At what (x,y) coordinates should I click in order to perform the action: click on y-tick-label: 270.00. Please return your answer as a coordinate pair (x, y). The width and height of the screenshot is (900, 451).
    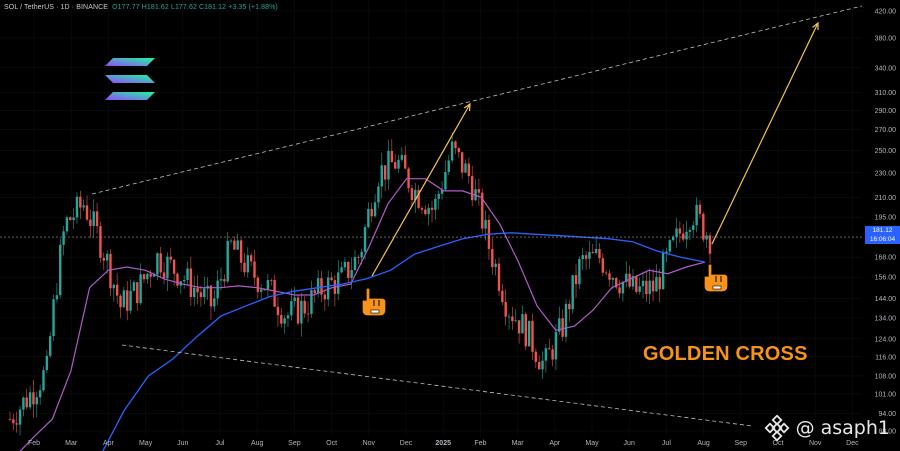
    Looking at the image, I should click on (886, 130).